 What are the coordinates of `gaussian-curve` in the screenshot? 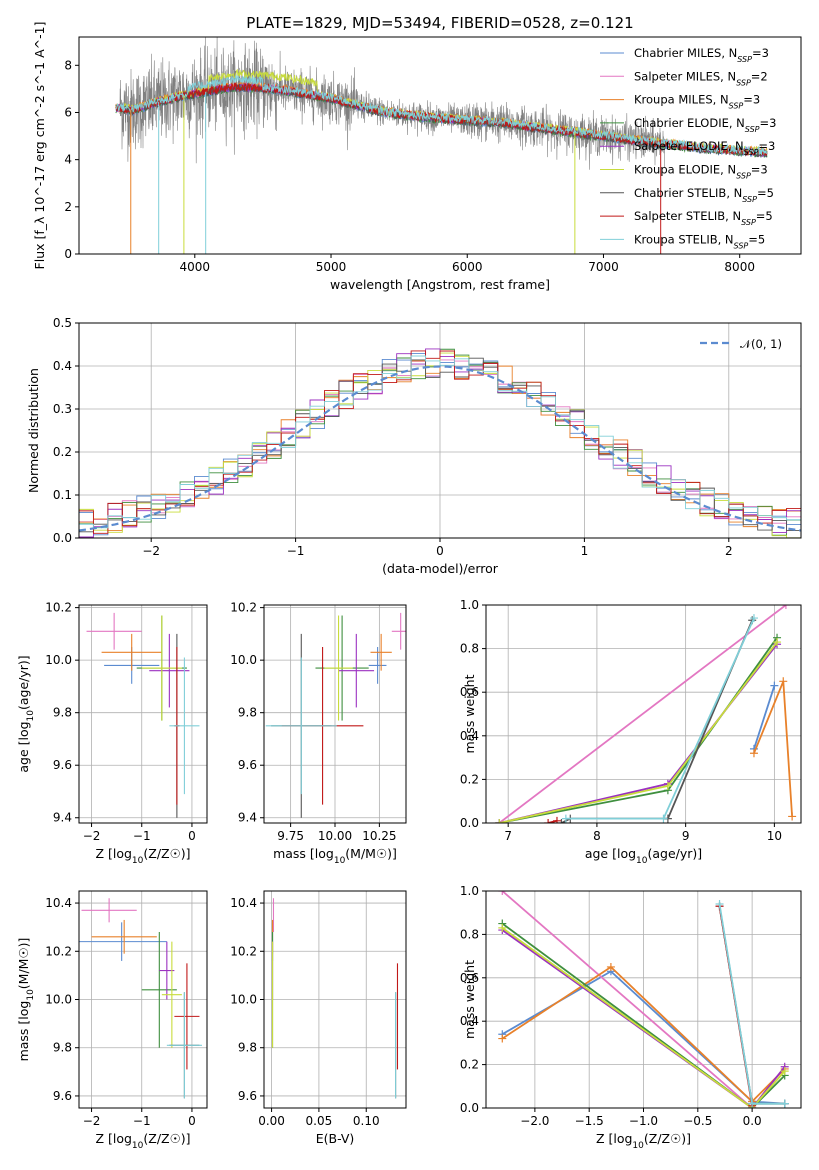 It's located at (440, 448).